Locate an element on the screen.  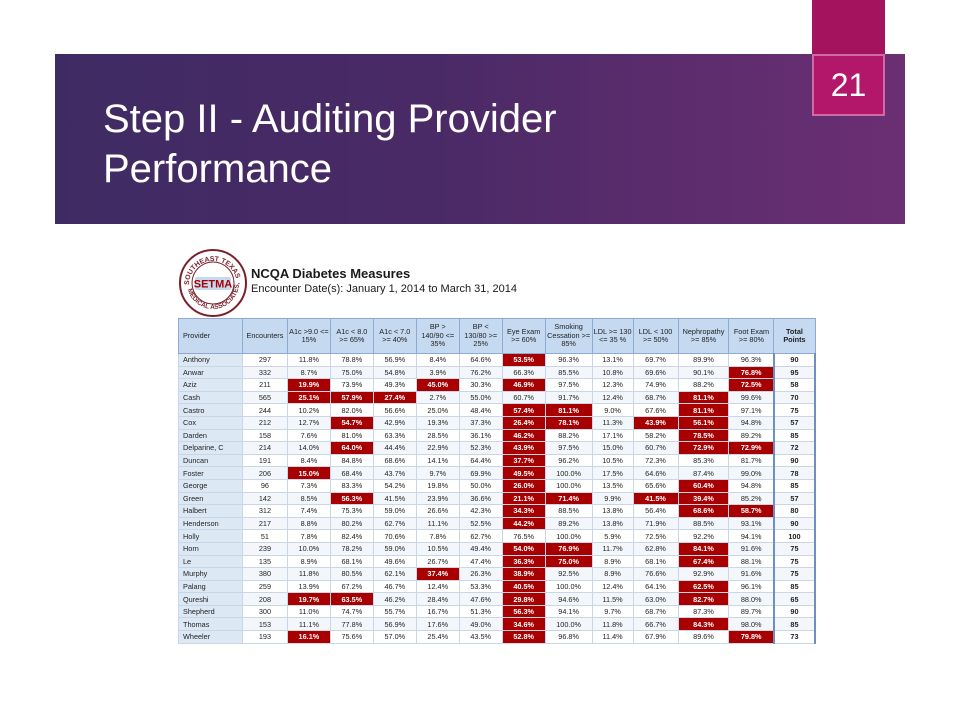
total-points-cell: 95 is located at coordinates (794, 372).